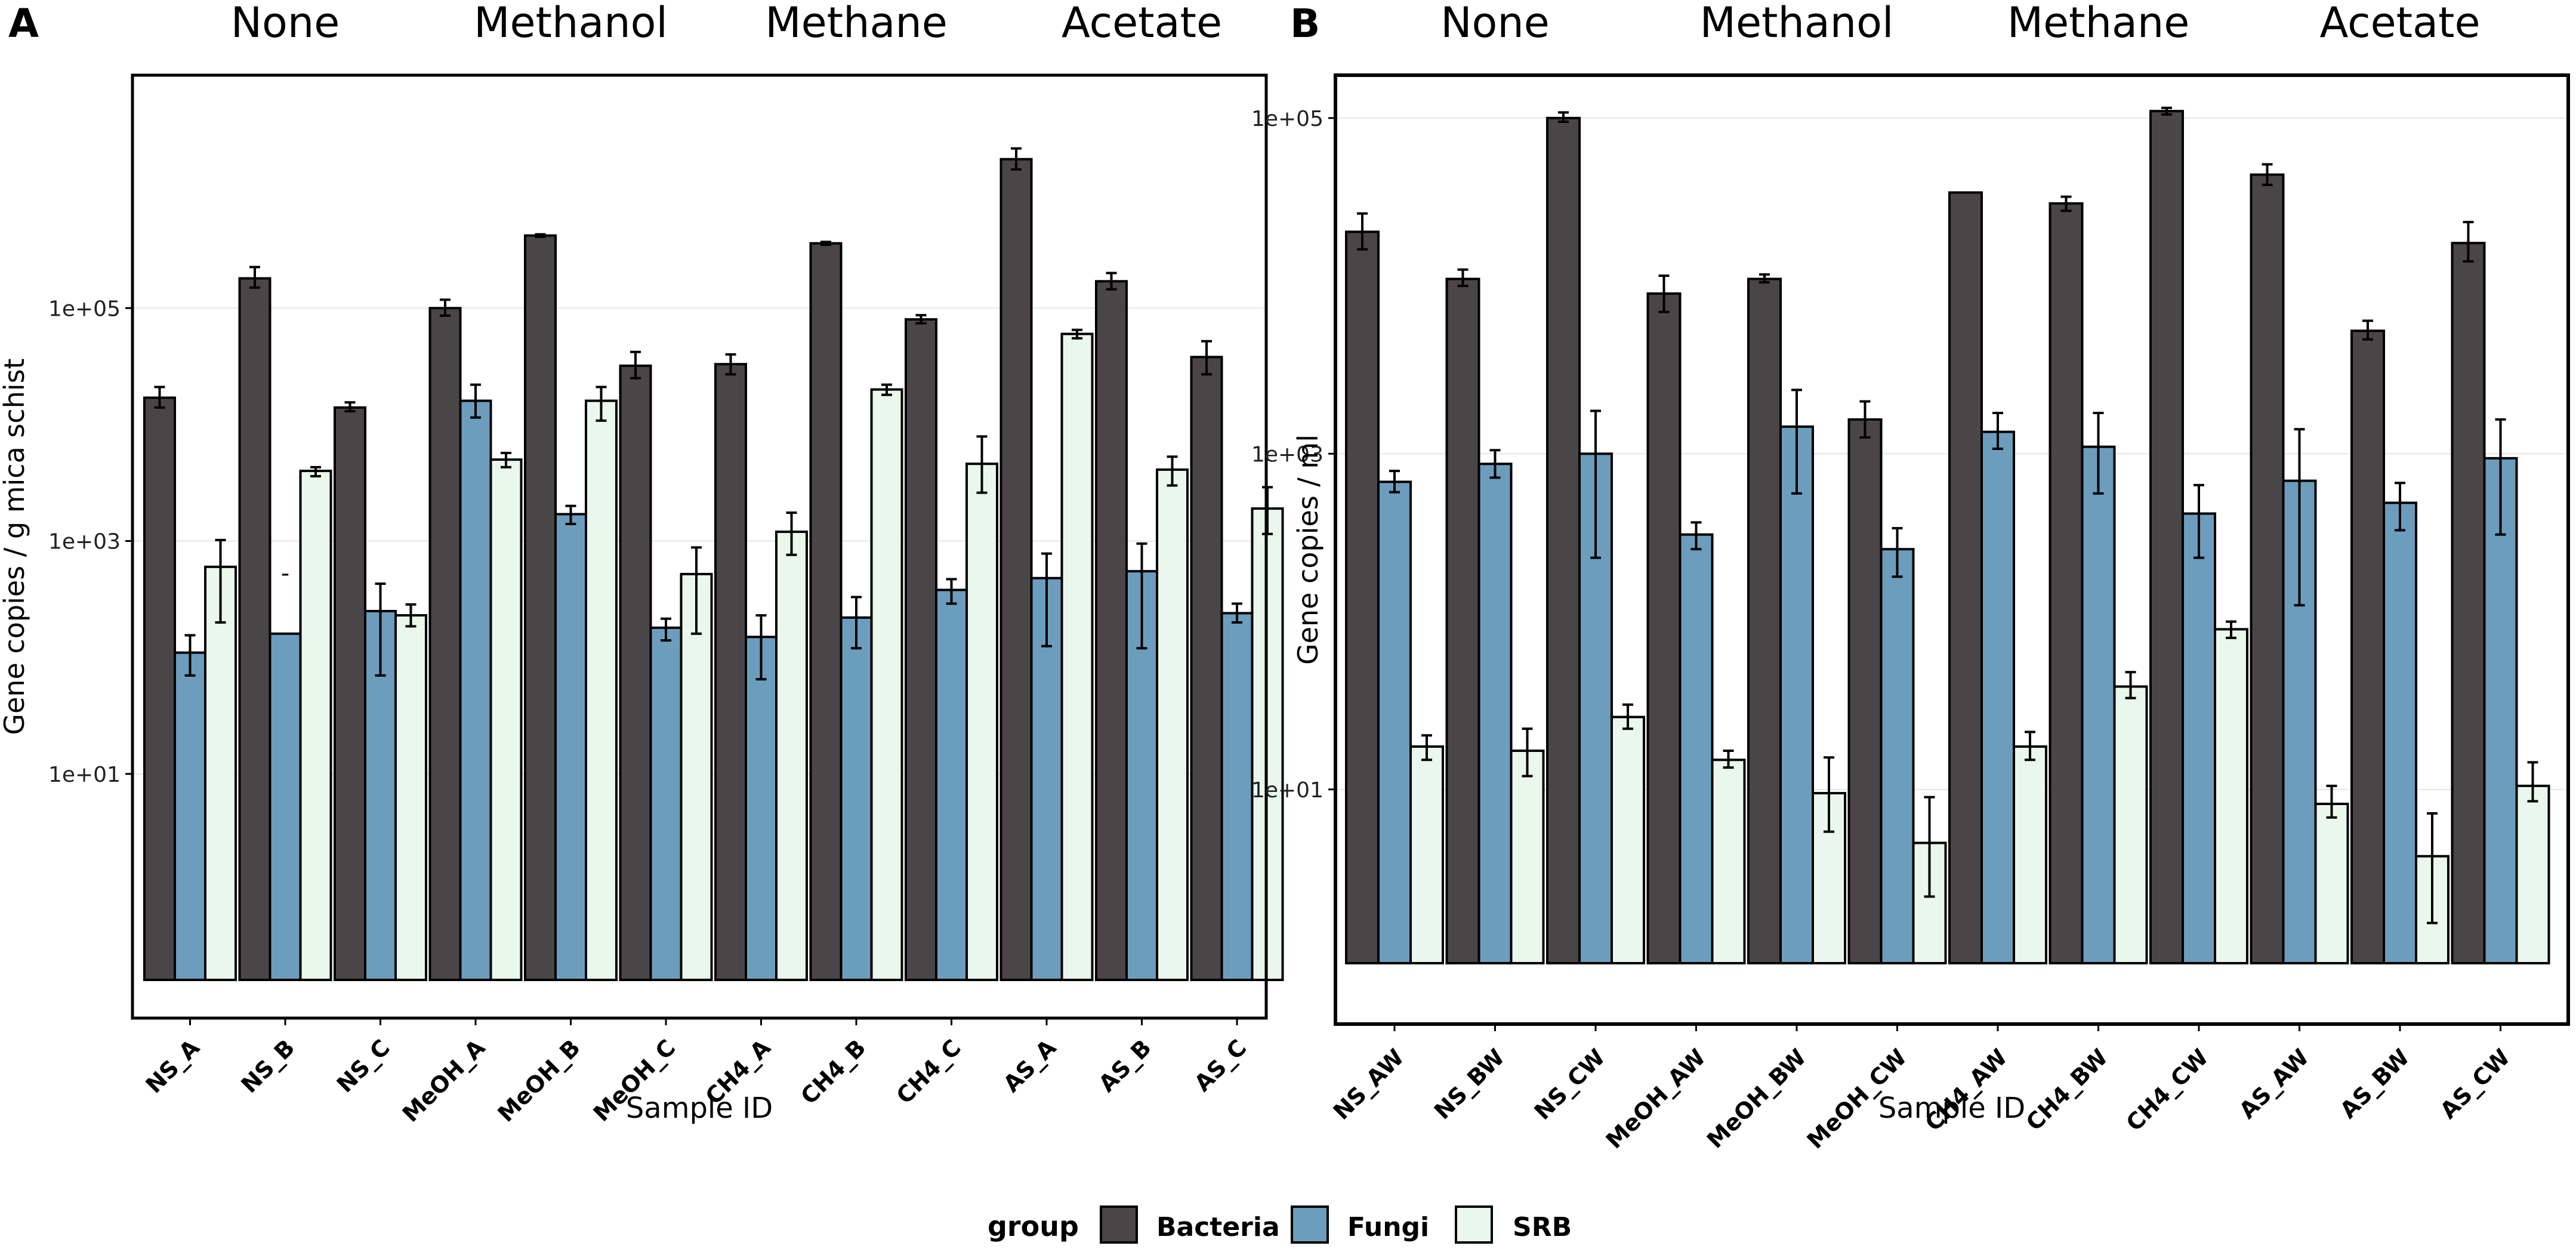 The width and height of the screenshot is (2576, 1258). I want to click on bar-fungi-ns-a, so click(190, 816).